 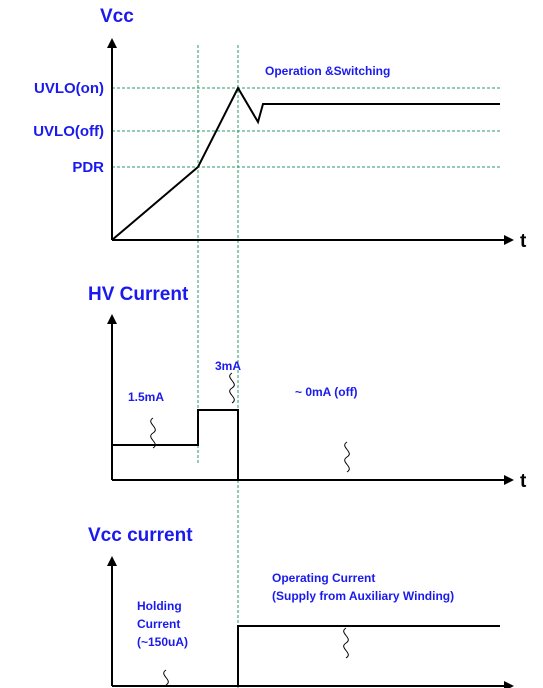 What do you see at coordinates (158, 624) in the screenshot?
I see `label: Current` at bounding box center [158, 624].